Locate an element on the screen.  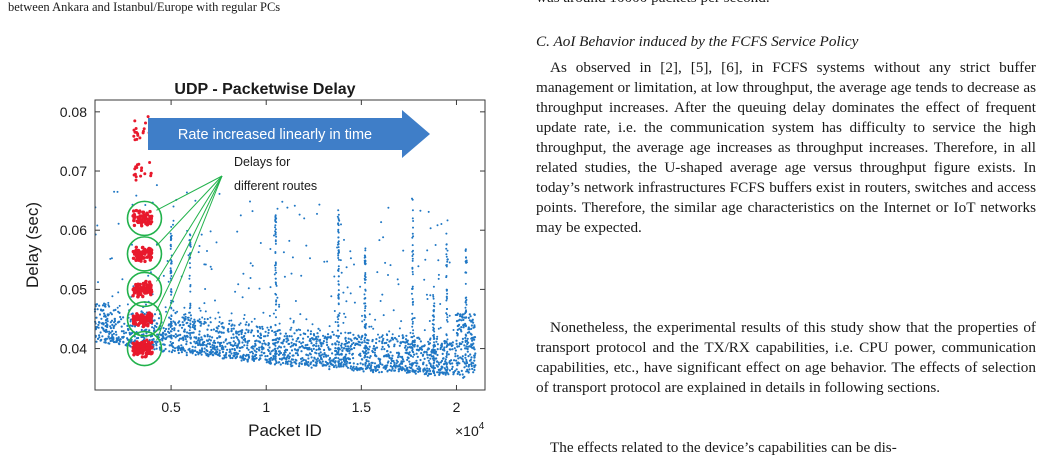
y-tick-label: 0.05 is located at coordinates (73, 289).